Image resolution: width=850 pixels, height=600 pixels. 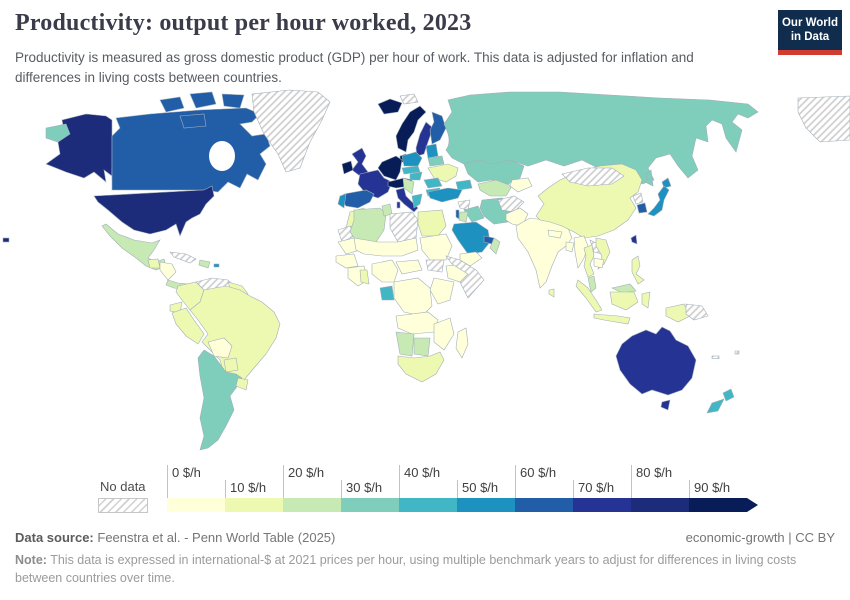 I want to click on country-hungary, so click(x=416, y=176).